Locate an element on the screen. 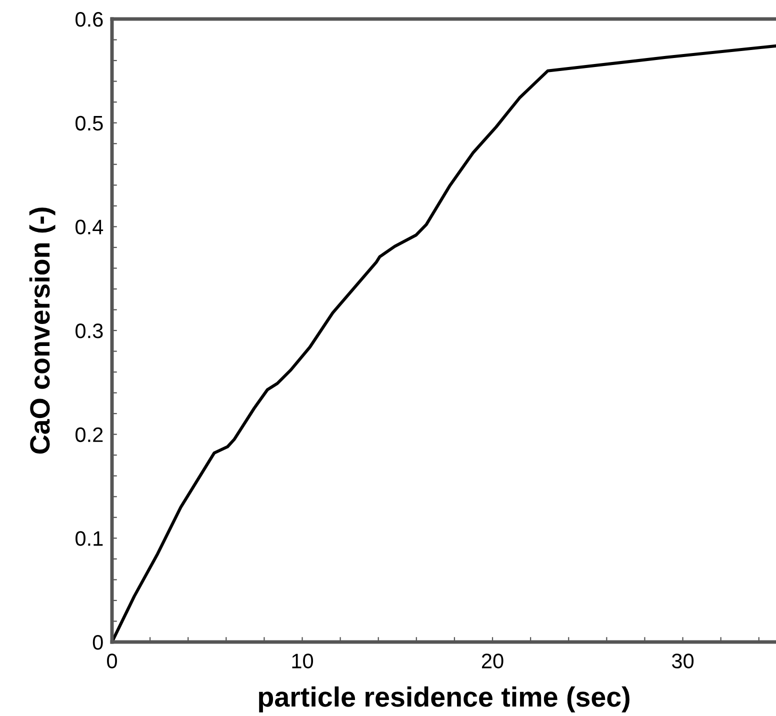 The height and width of the screenshot is (716, 776). y-tick-label: 0.1 is located at coordinates (89, 538).